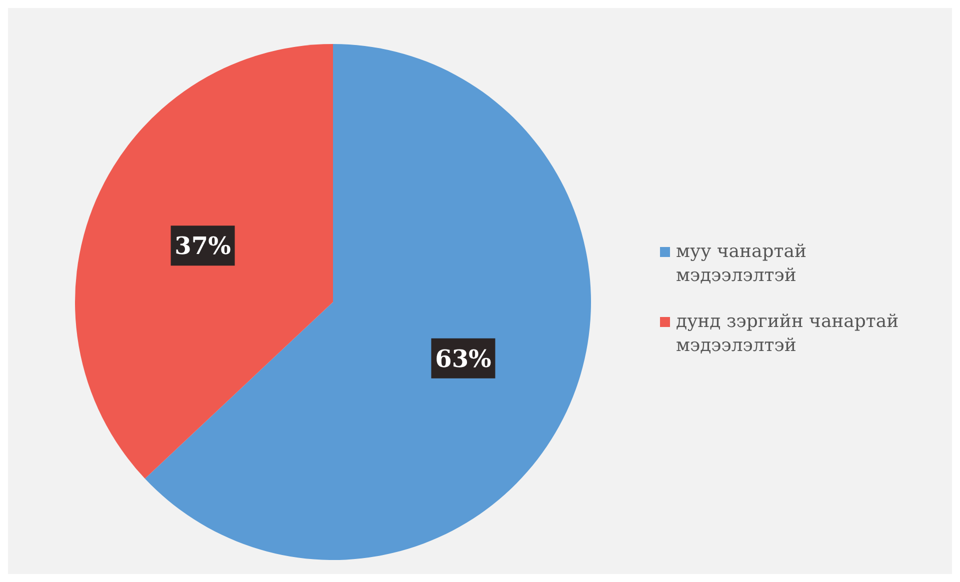  What do you see at coordinates (787, 333) in the screenshot?
I see `legend-label: дунд зэргийн чанартай мэдээлэлтэй` at bounding box center [787, 333].